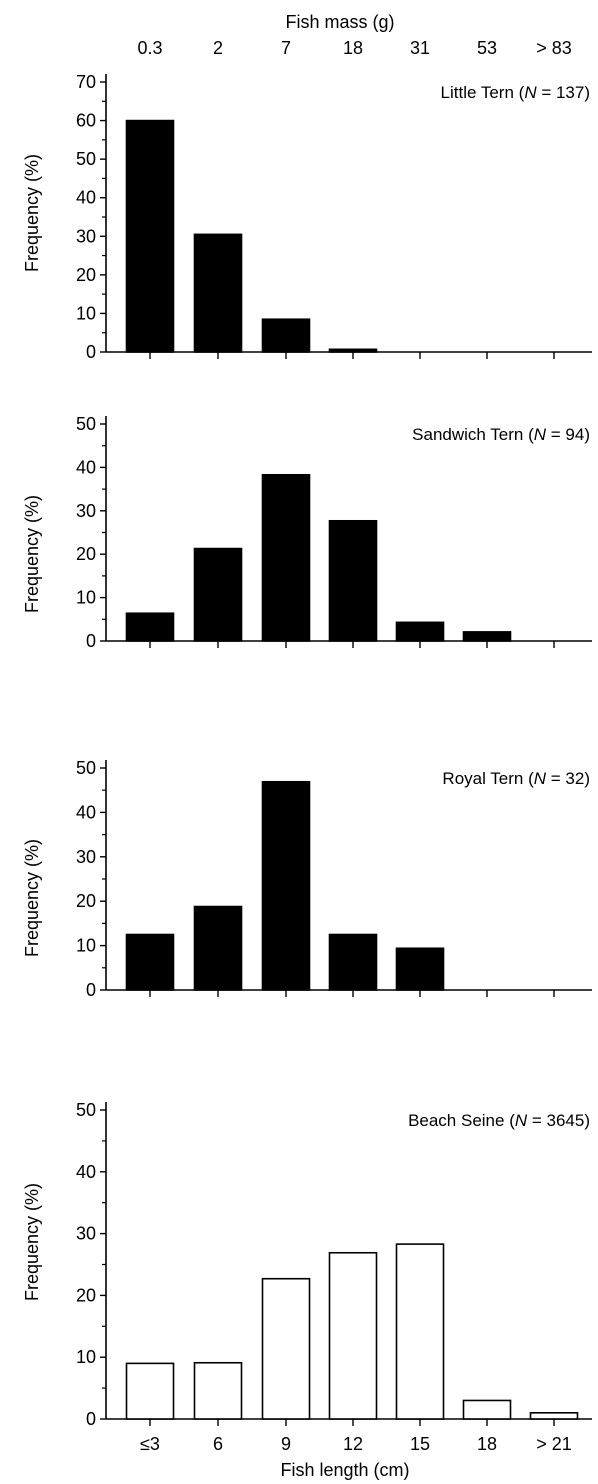 The width and height of the screenshot is (598, 1484). I want to click on panel-label-count: = 94), so click(568, 434).